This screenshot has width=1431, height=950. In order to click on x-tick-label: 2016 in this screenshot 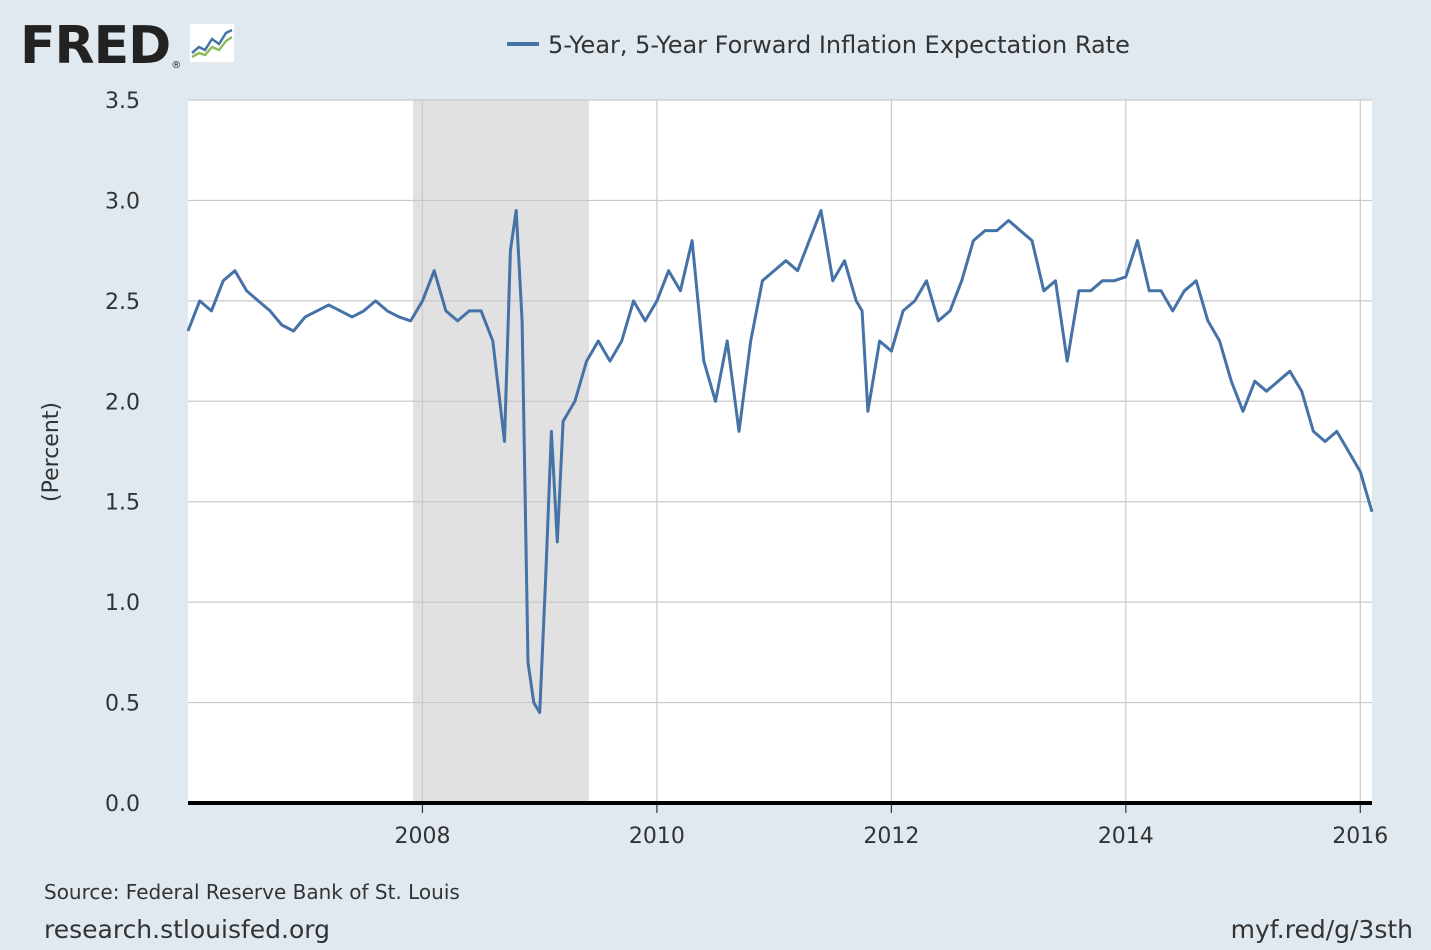, I will do `click(1360, 836)`.